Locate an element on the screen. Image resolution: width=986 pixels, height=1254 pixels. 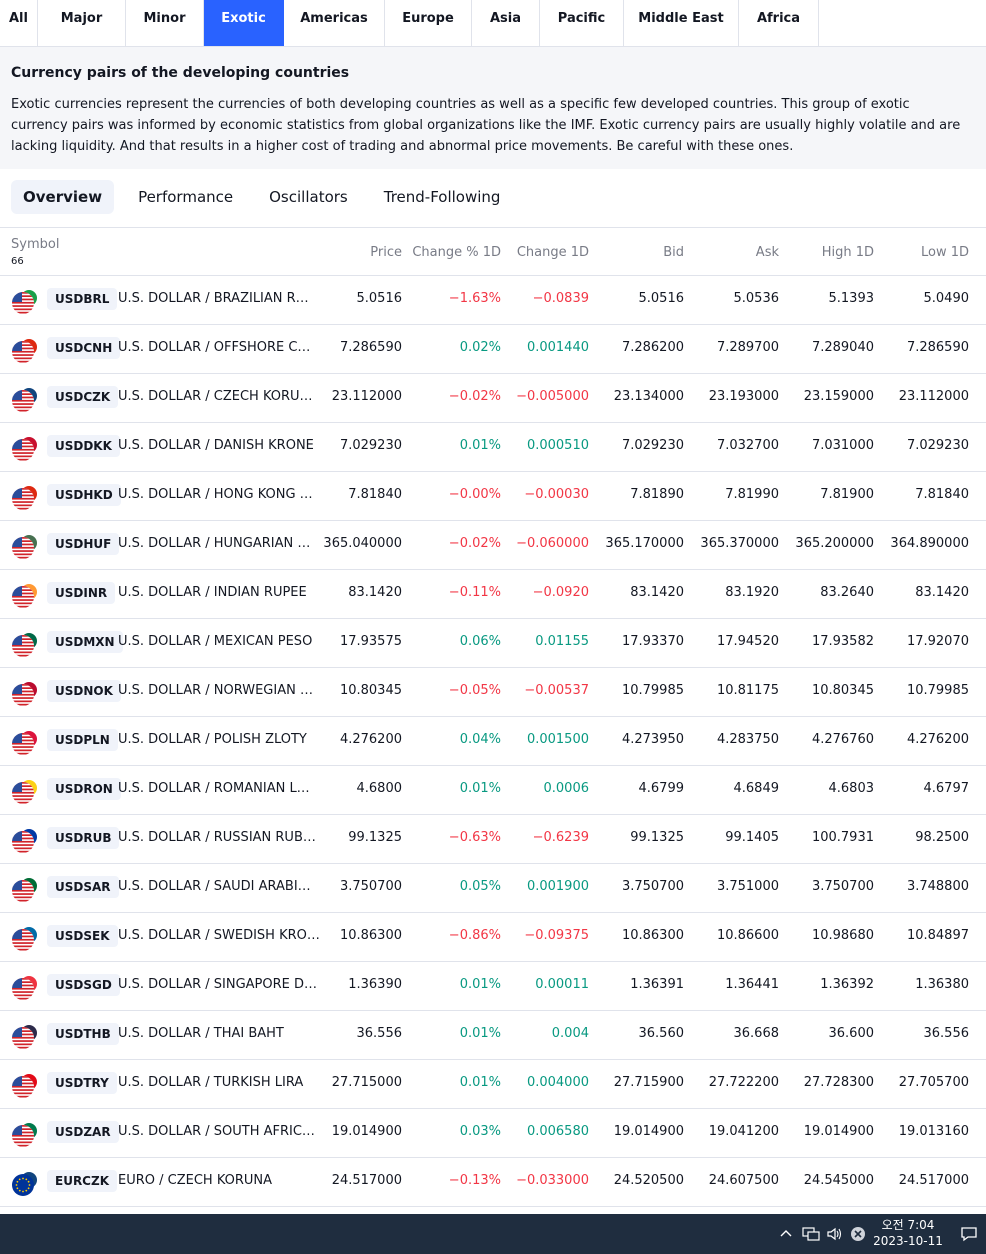
ticker-badge: USDMXN is located at coordinates (85, 642).